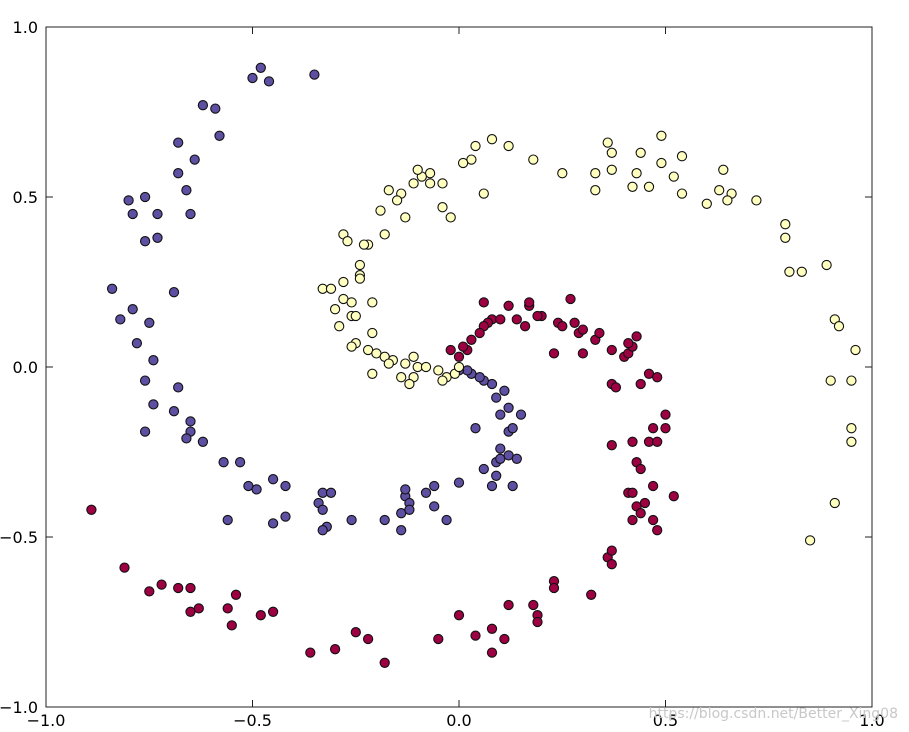 This screenshot has width=909, height=732. I want to click on watermark-text: https://blog.csdn.net/Better_Xing08, so click(773, 714).